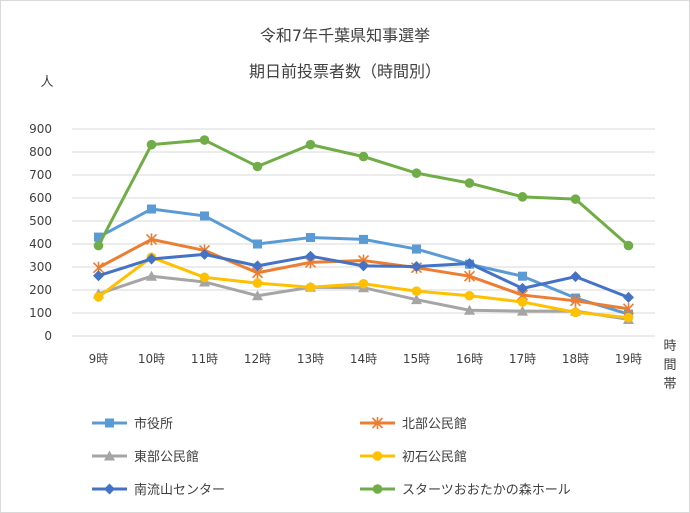 Image resolution: width=690 pixels, height=513 pixels. I want to click on x-tick-label: 14時, so click(363, 359).